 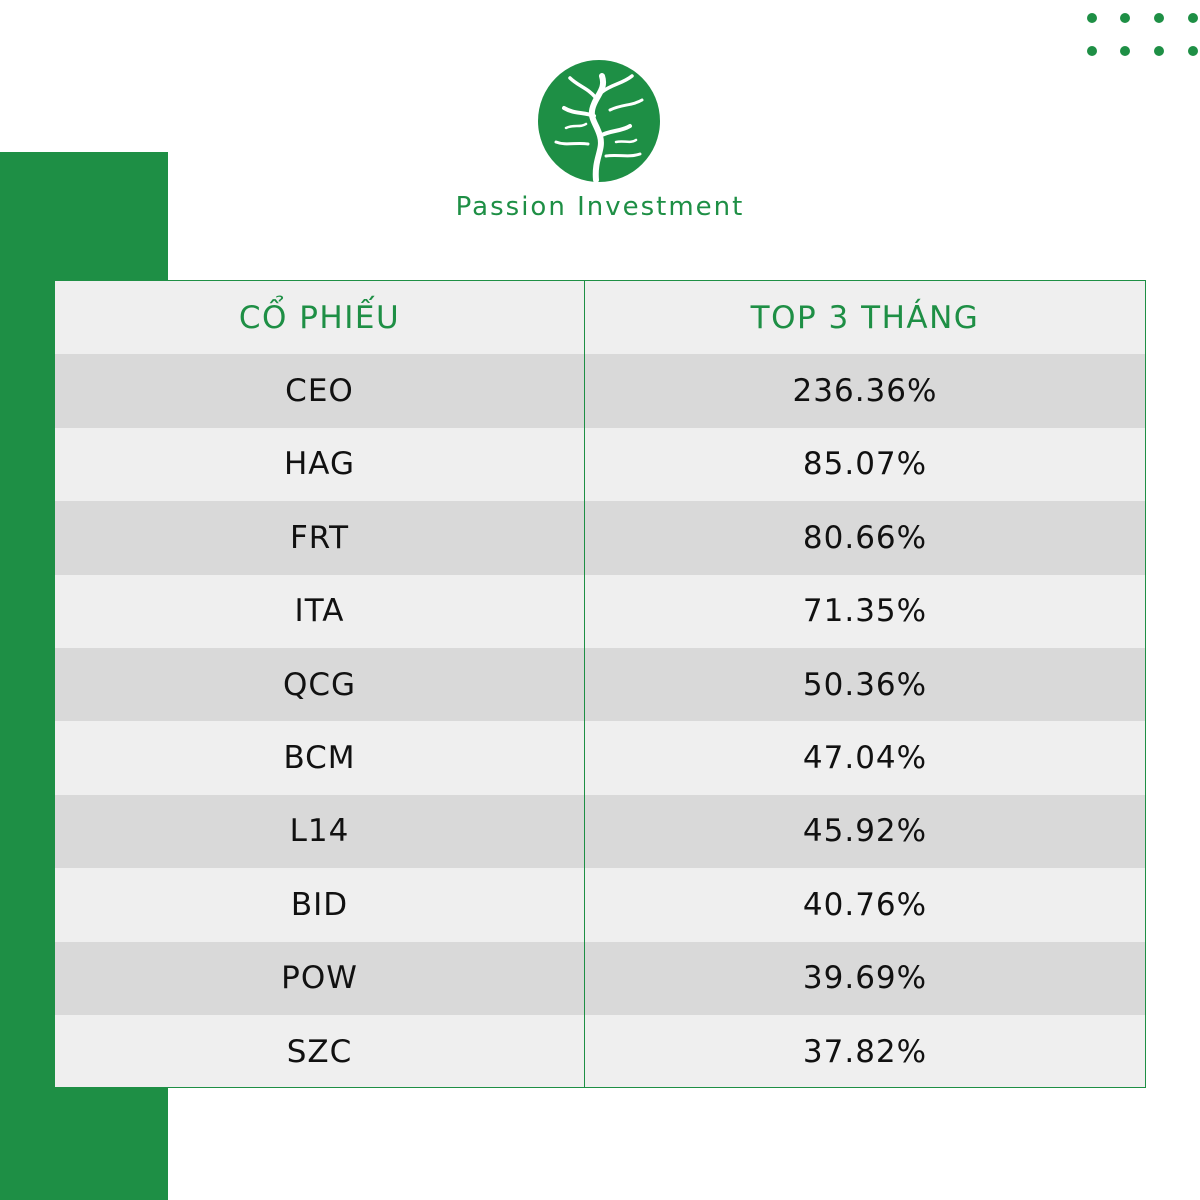 What do you see at coordinates (600, 831) in the screenshot?
I see `table-row: L14 45.92%` at bounding box center [600, 831].